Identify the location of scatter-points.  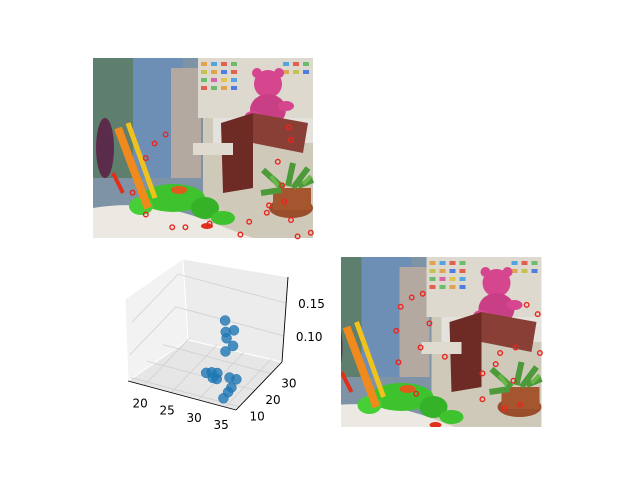
(221, 359).